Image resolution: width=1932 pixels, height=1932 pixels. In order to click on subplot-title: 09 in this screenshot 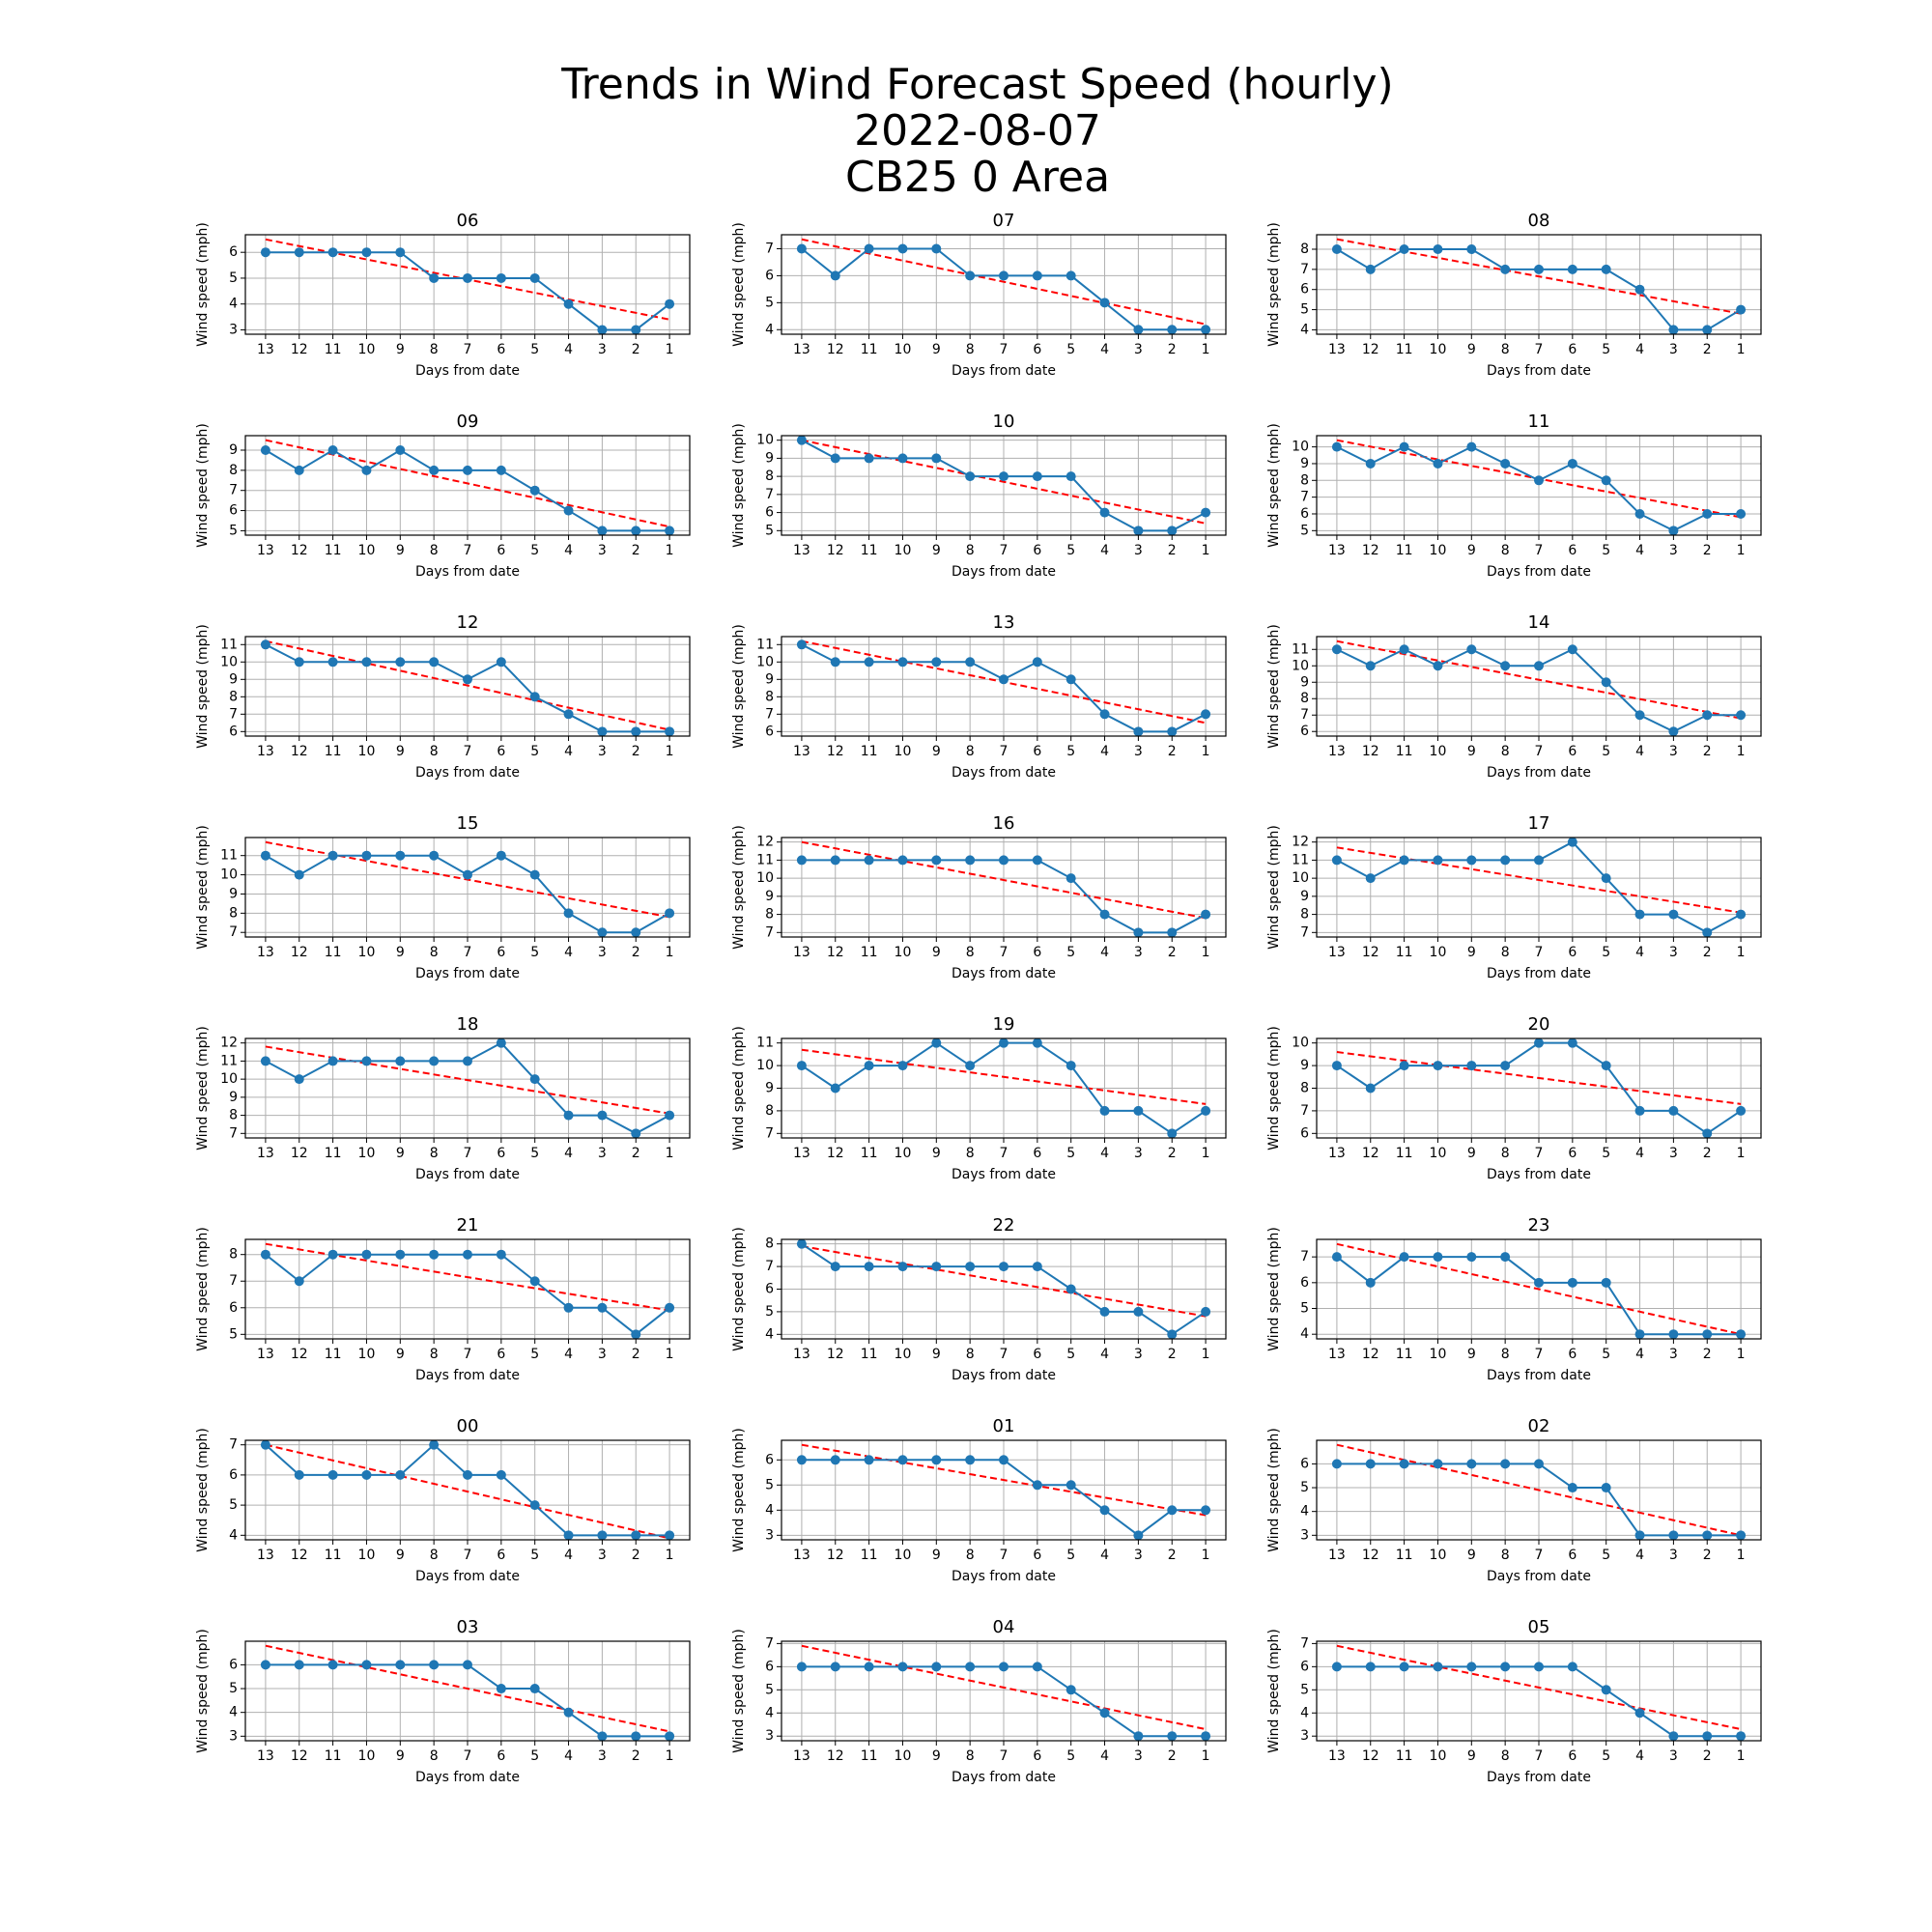, I will do `click(468, 422)`.